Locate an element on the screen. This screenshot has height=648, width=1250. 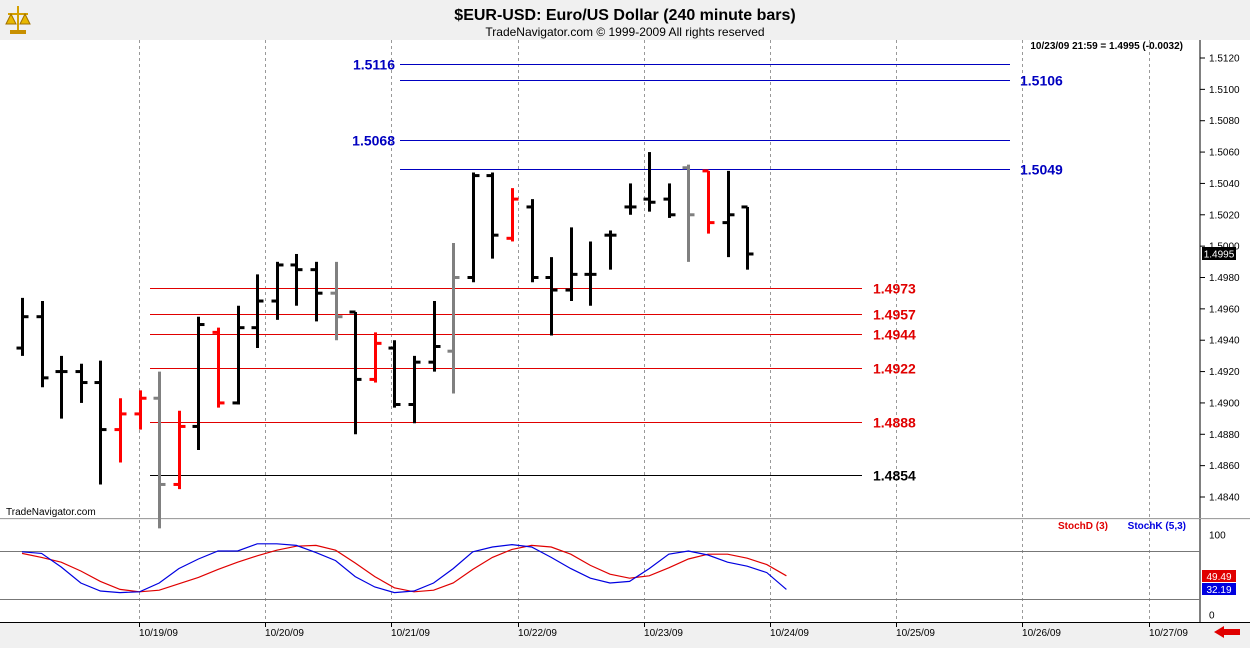
stoch-y-label: 0 is located at coordinates (1212, 616).